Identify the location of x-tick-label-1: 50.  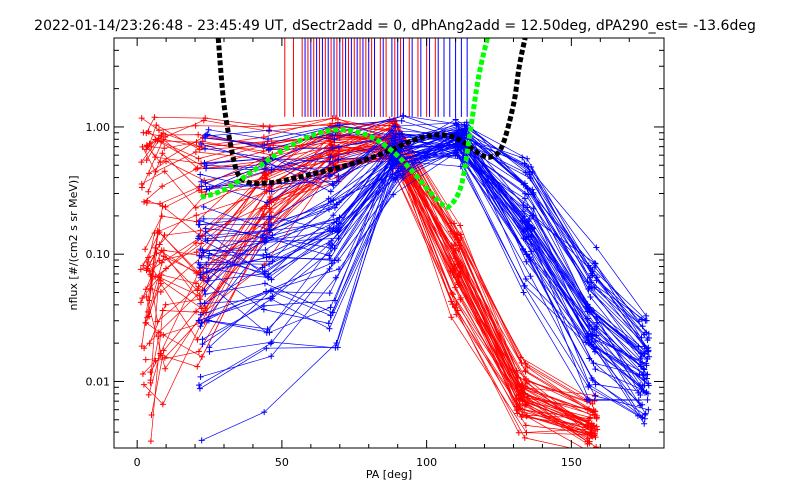
(282, 462).